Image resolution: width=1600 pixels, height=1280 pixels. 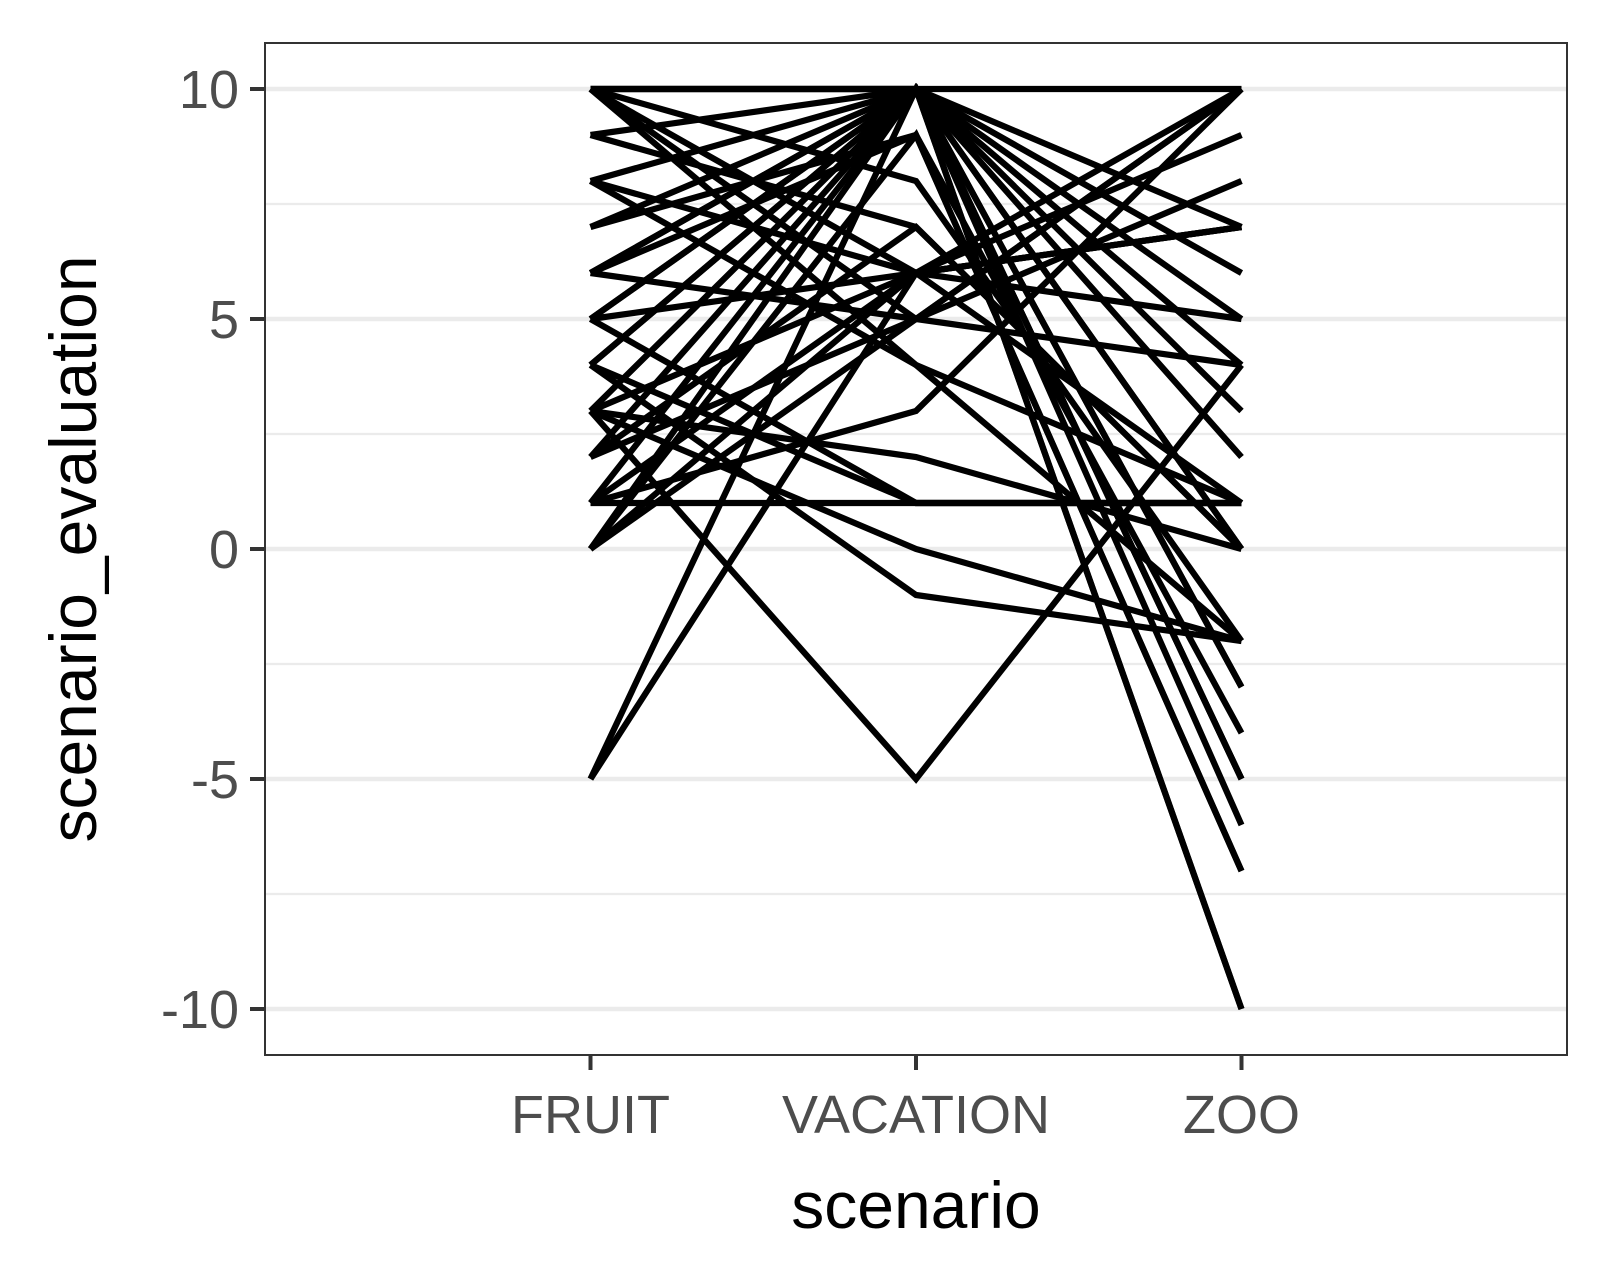 I want to click on y-tick-label: -5, so click(x=215, y=780).